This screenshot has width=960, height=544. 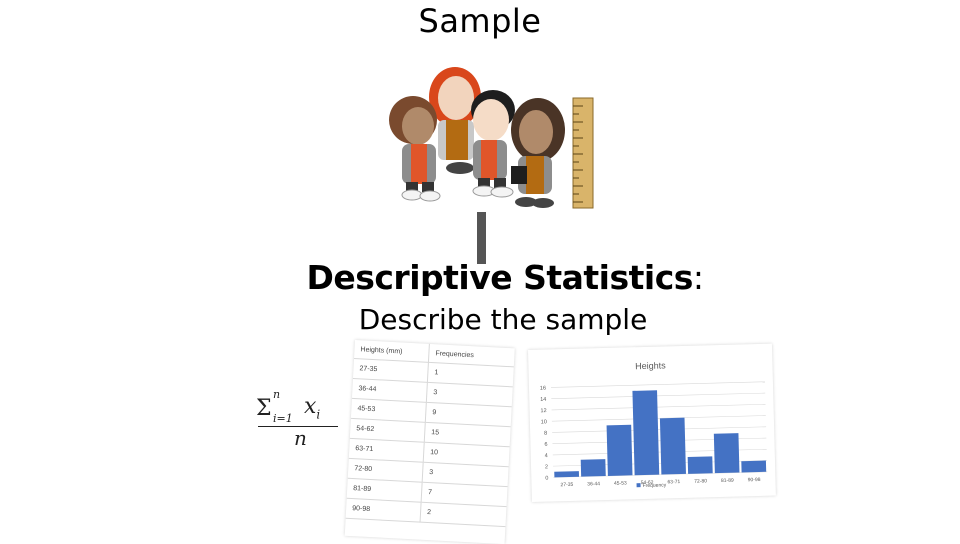 What do you see at coordinates (383, 510) in the screenshot?
I see `table-cell: 90-98` at bounding box center [383, 510].